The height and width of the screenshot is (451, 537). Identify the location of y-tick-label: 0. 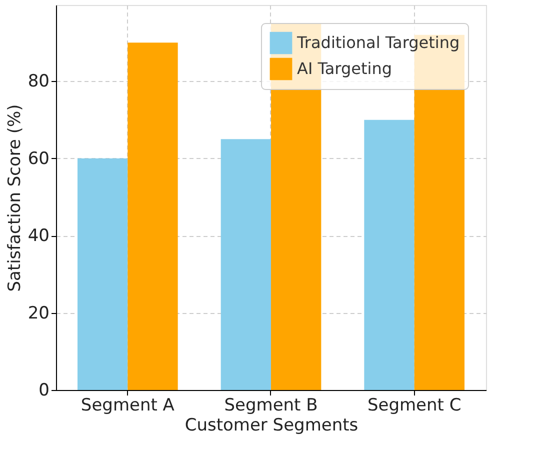
(44, 390).